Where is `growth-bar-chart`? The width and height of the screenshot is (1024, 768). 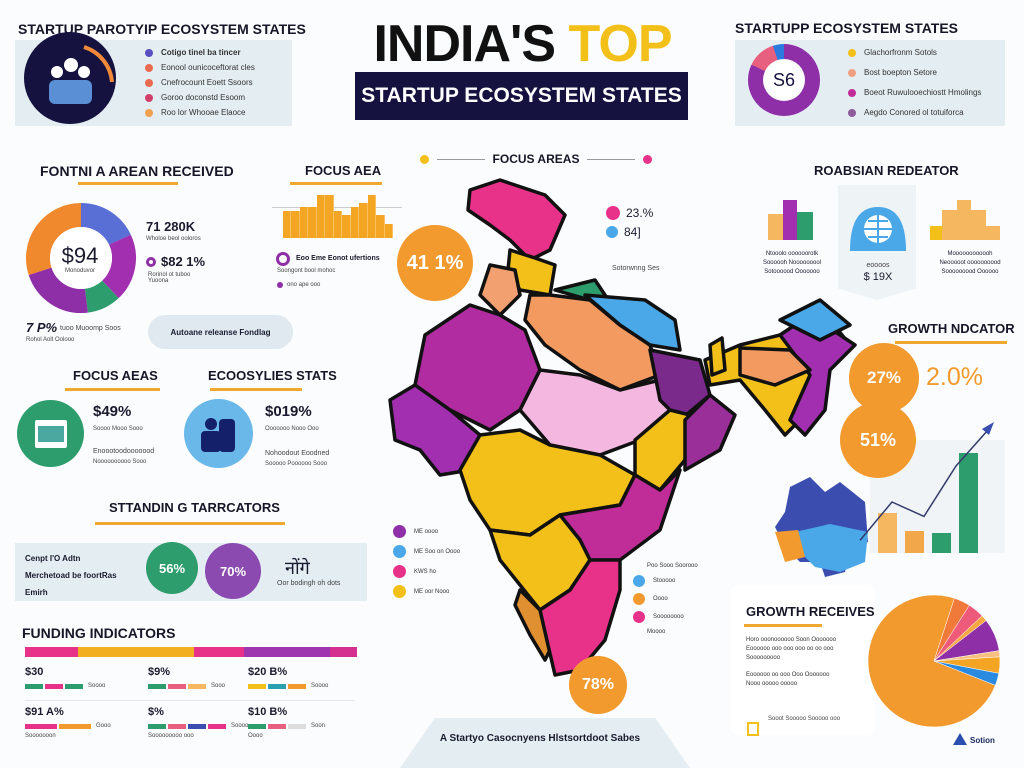
growth-bar-chart is located at coordinates (937, 496).